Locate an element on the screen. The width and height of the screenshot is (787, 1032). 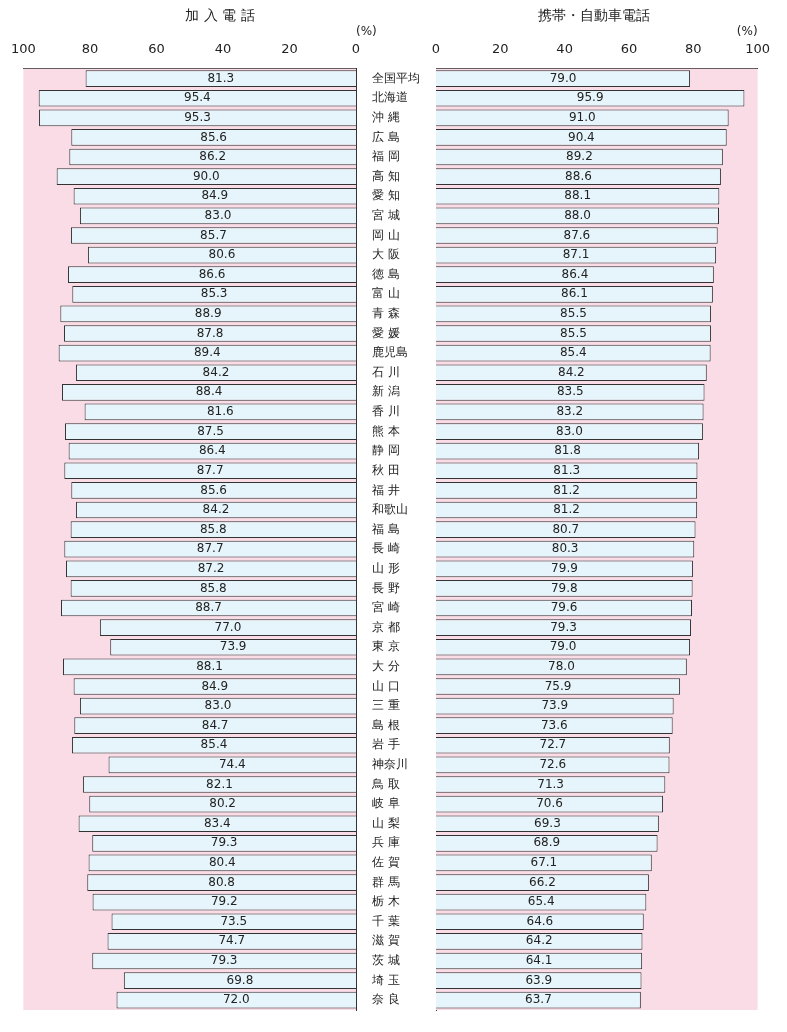
data-label: 79.9 is located at coordinates (564, 567).